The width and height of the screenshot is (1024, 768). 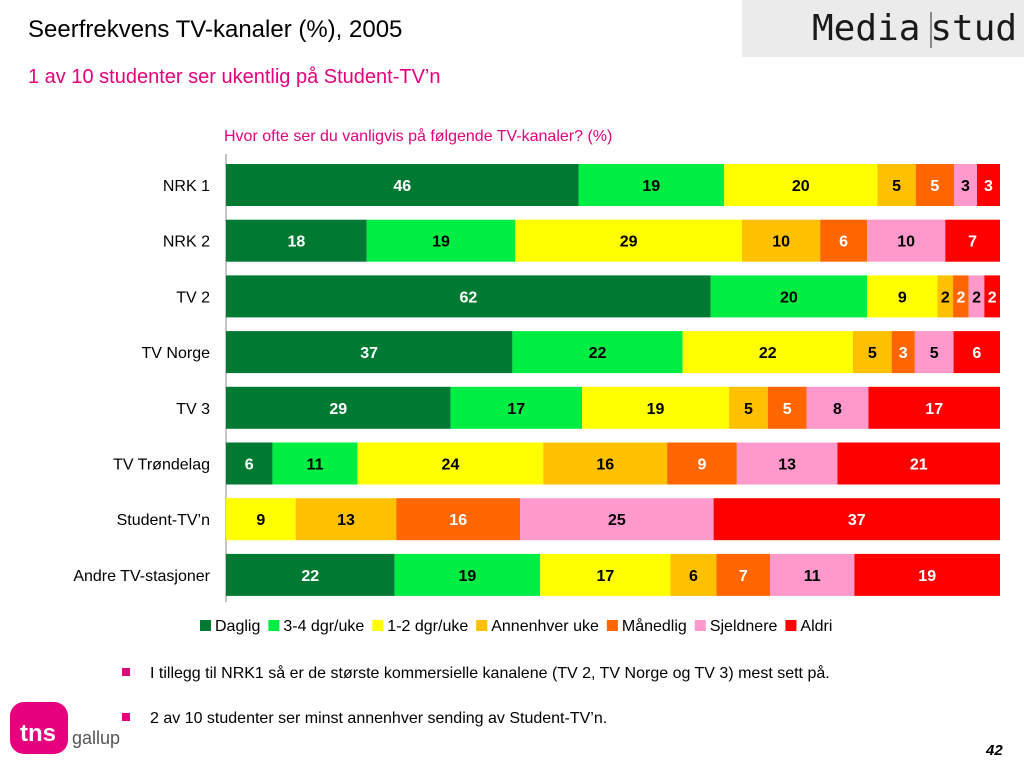 What do you see at coordinates (857, 520) in the screenshot?
I see `data-label: 37` at bounding box center [857, 520].